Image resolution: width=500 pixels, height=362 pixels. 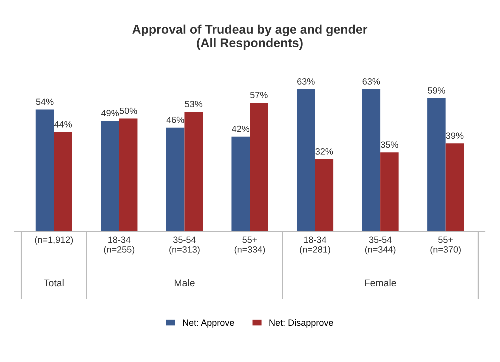 What do you see at coordinates (437, 91) in the screenshot?
I see `data-label: 59%` at bounding box center [437, 91].